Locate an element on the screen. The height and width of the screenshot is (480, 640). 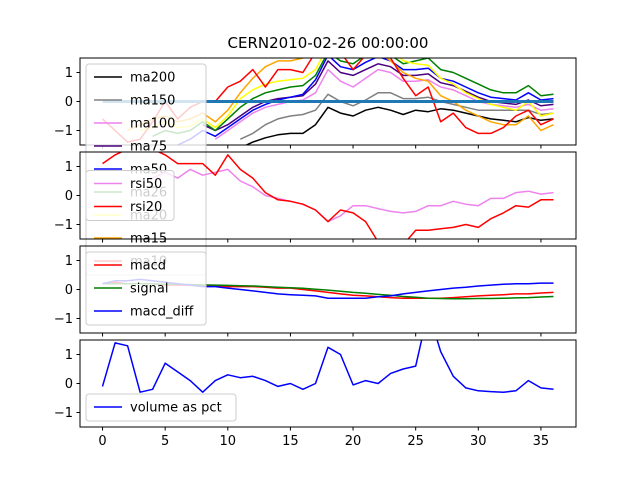
legend: ma200ma150ma100ma75ma50ma26ma20ma15ma10 is located at coordinates (146, 169).